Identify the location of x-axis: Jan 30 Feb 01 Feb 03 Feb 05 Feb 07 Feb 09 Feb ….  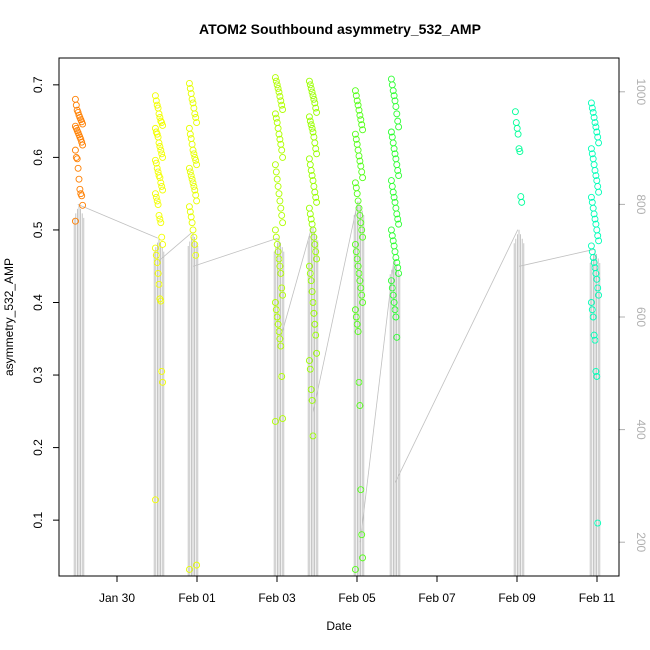
(357, 590).